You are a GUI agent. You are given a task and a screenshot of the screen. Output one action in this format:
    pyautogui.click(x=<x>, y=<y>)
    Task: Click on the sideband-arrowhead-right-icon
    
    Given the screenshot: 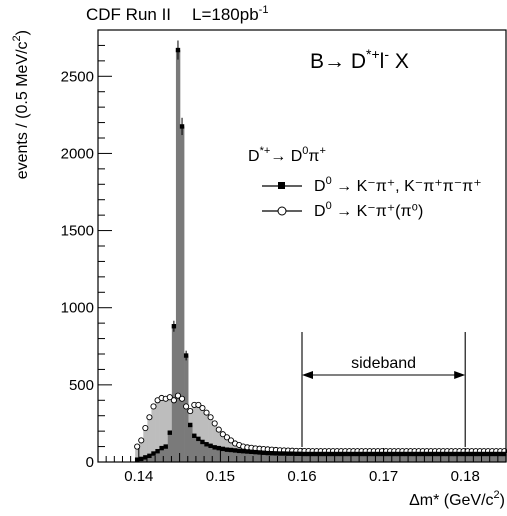 What is the action you would take?
    pyautogui.click(x=460, y=375)
    